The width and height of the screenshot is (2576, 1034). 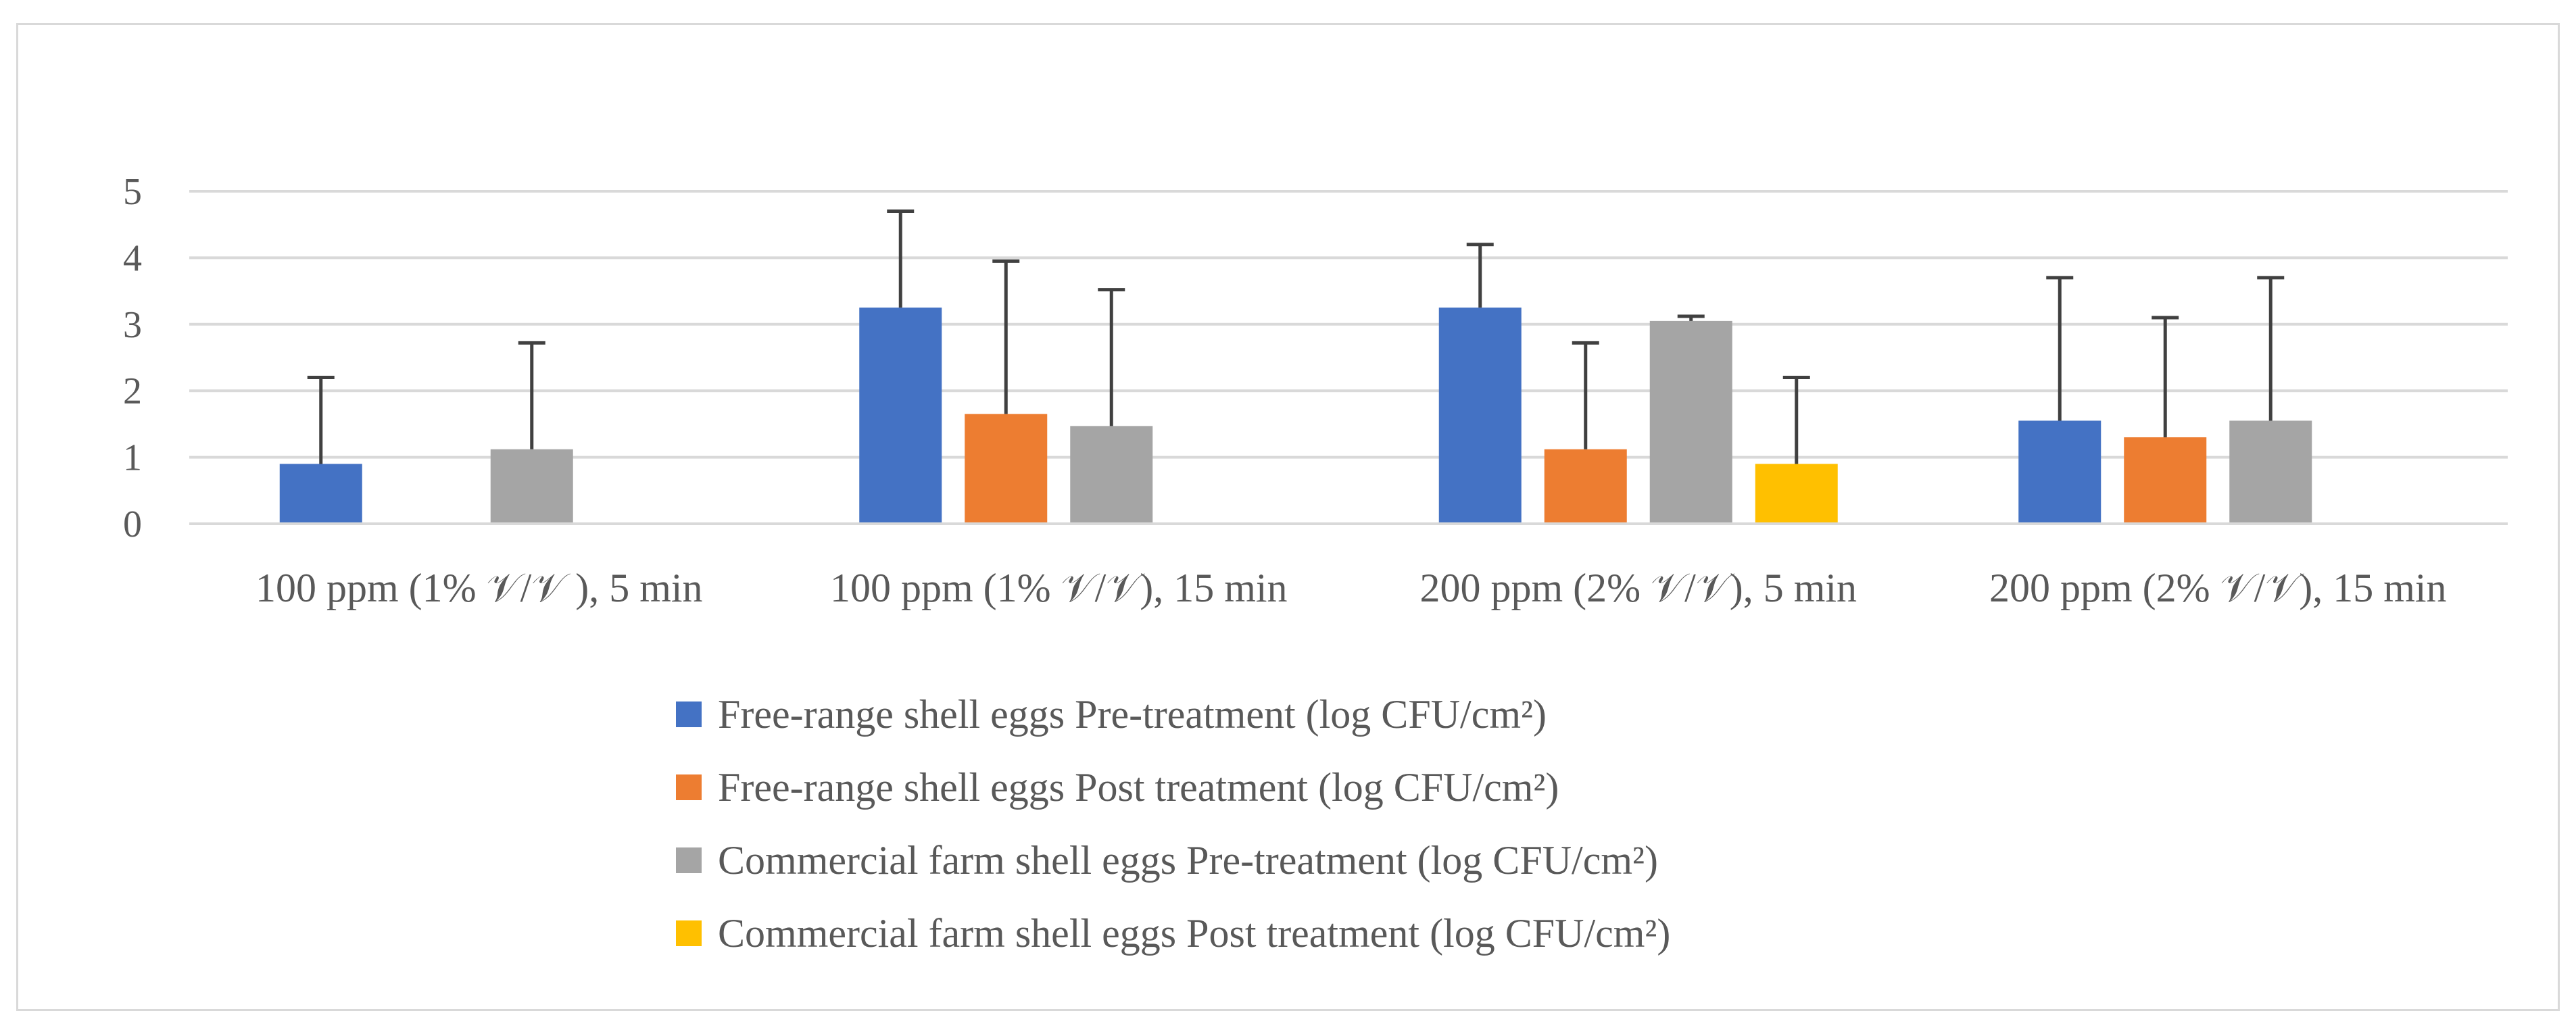 I want to click on y-tick-label: 1, so click(x=132, y=458).